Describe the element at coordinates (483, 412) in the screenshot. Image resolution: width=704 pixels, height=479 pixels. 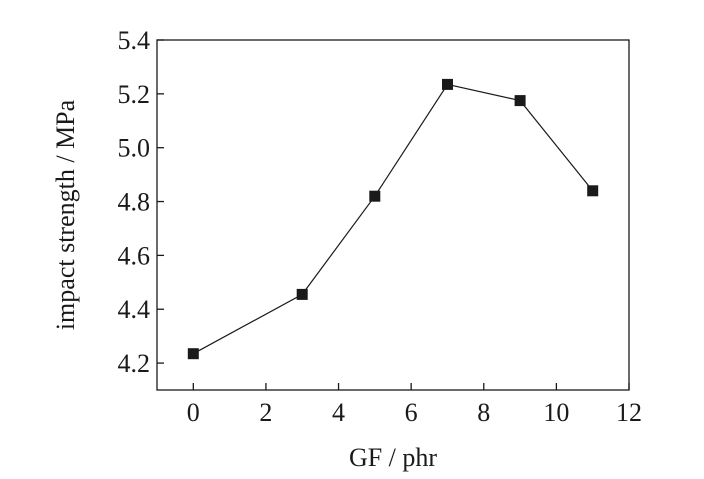
I see `x-tick-label: 8` at that location.